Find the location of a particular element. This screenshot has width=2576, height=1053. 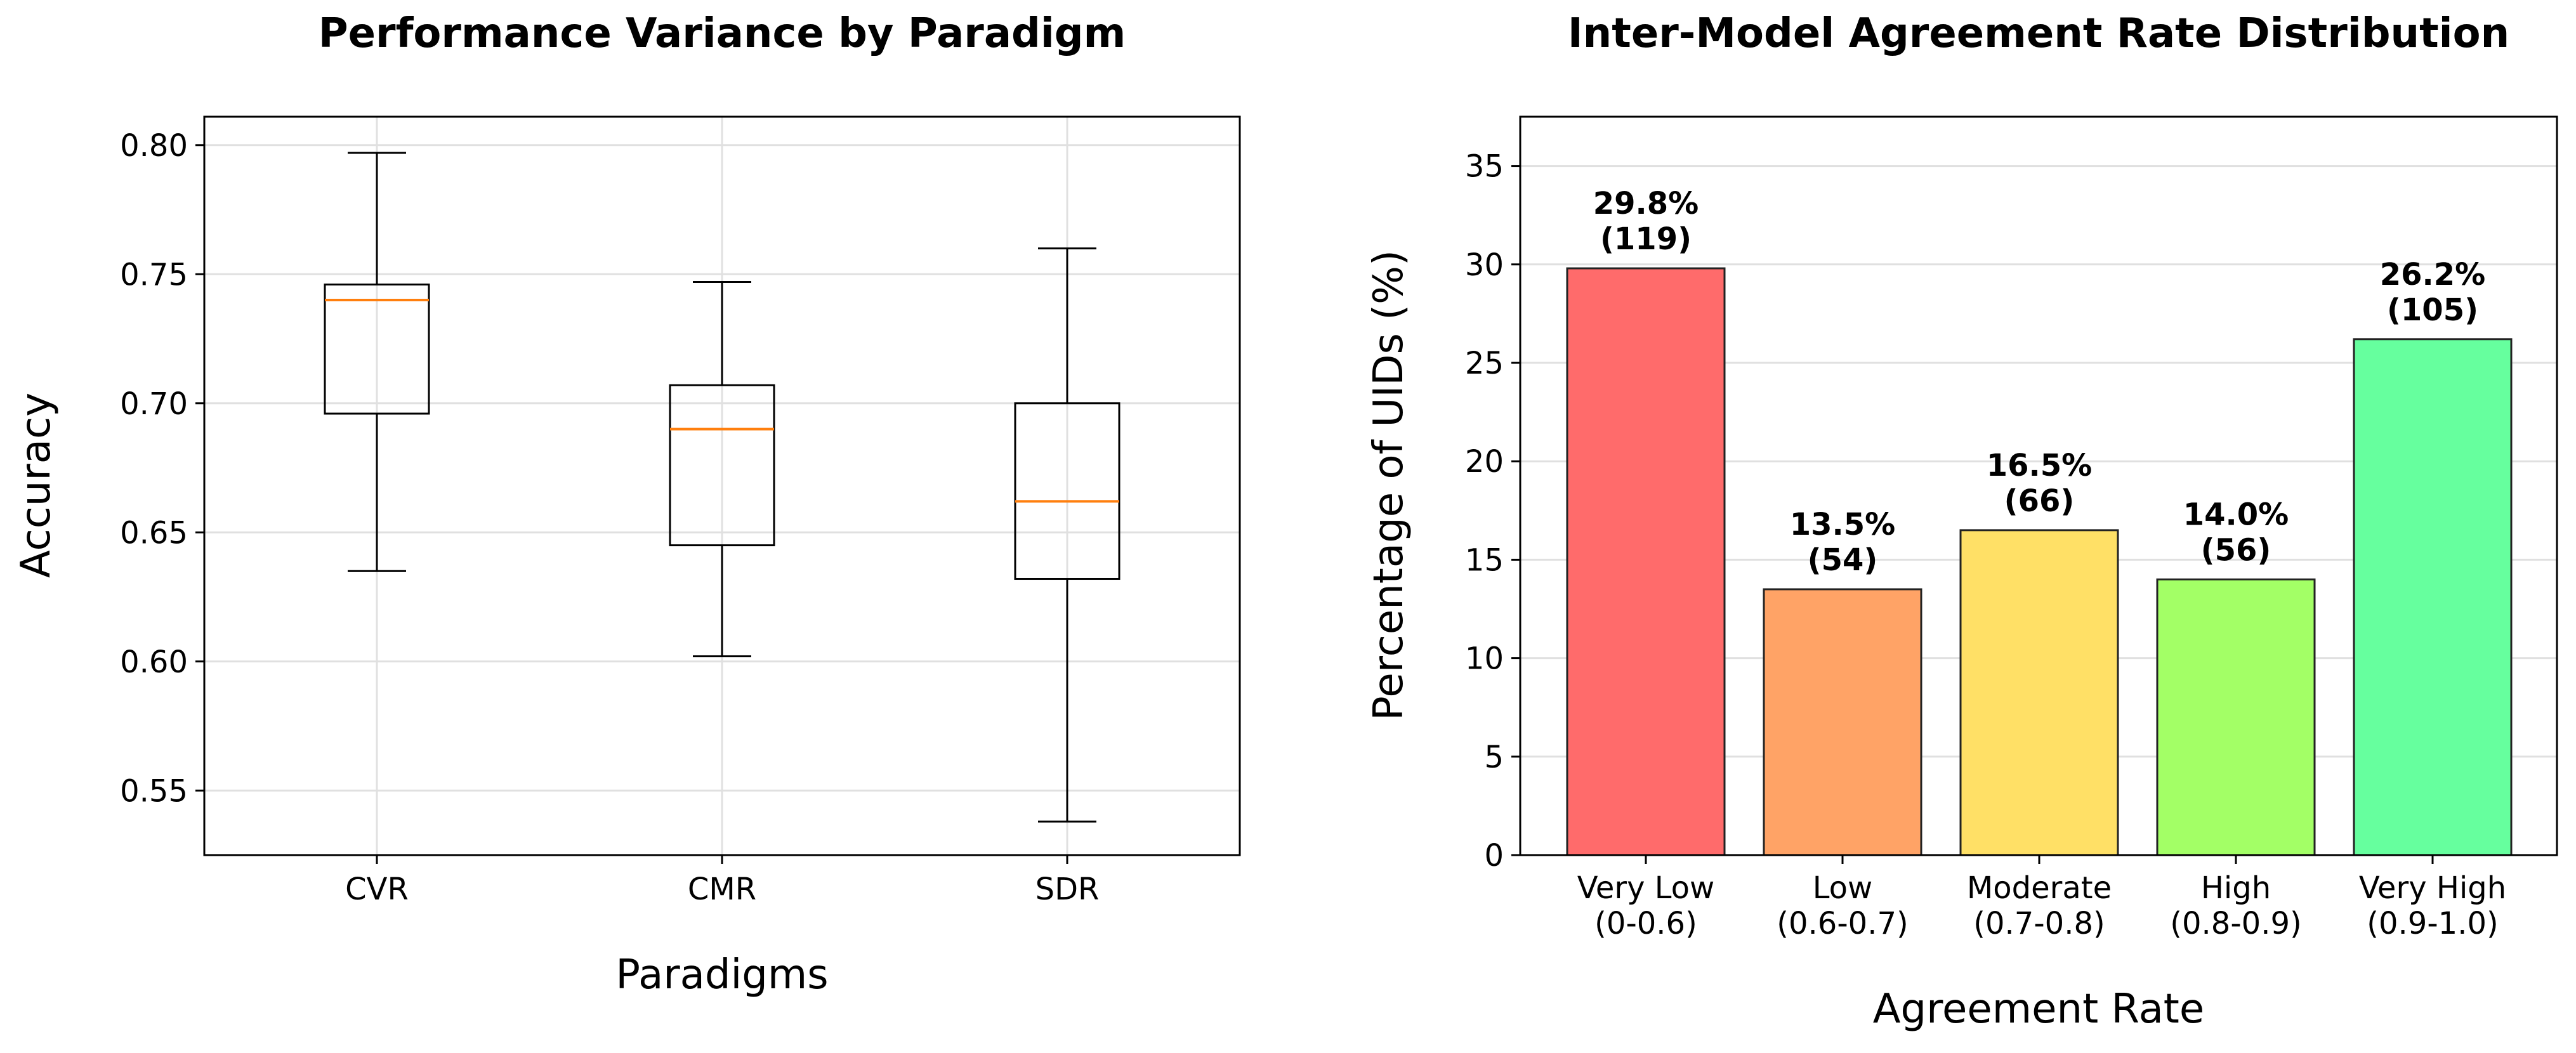

y-axis-ticks: 0.55 0.60 0.65 0.70 0.75 0.80 is located at coordinates (162, 468).